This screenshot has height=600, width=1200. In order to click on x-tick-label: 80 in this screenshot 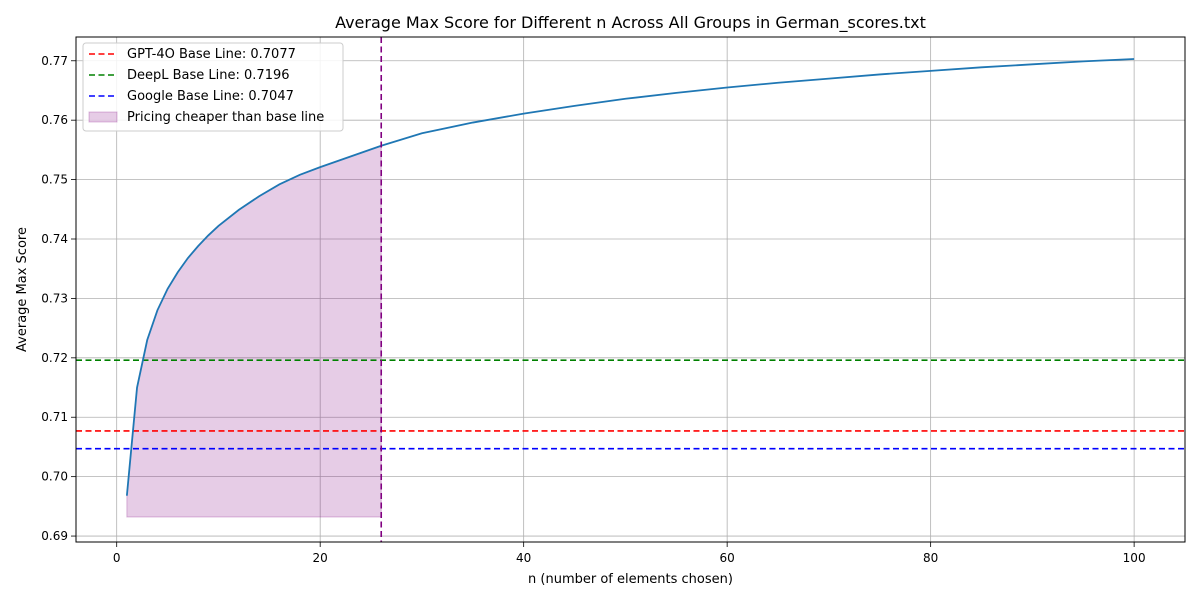, I will do `click(930, 558)`.